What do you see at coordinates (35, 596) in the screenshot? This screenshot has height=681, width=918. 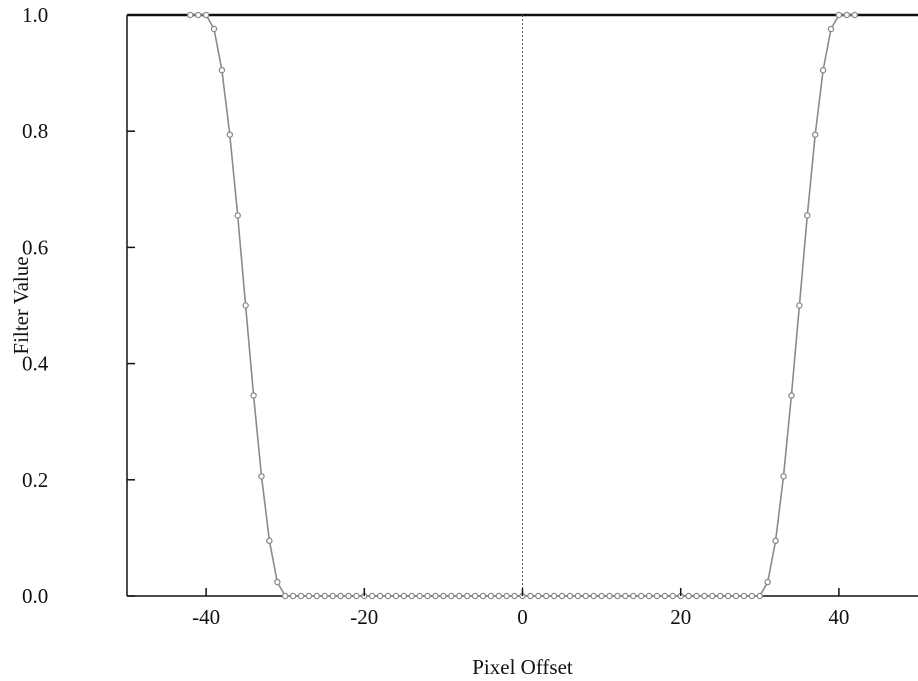 I see `y-tick-label: 0.0` at bounding box center [35, 596].